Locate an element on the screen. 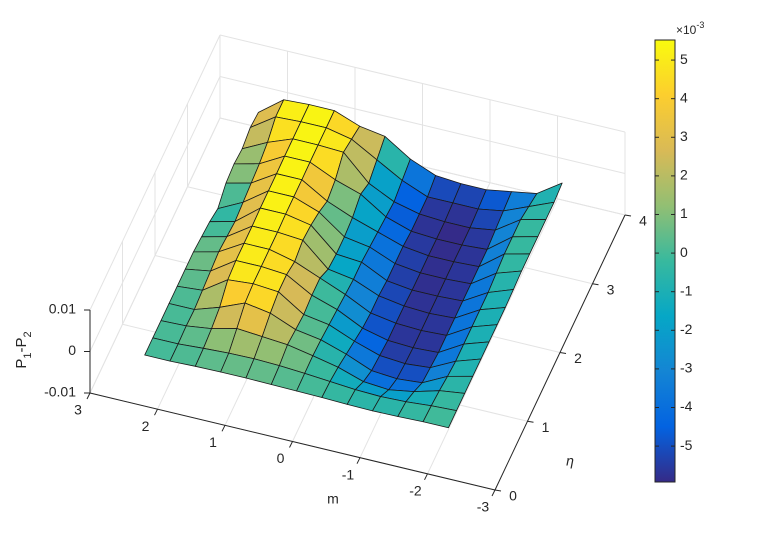 This screenshot has width=761, height=544. colorbar-tick-label: 1 is located at coordinates (684, 213).